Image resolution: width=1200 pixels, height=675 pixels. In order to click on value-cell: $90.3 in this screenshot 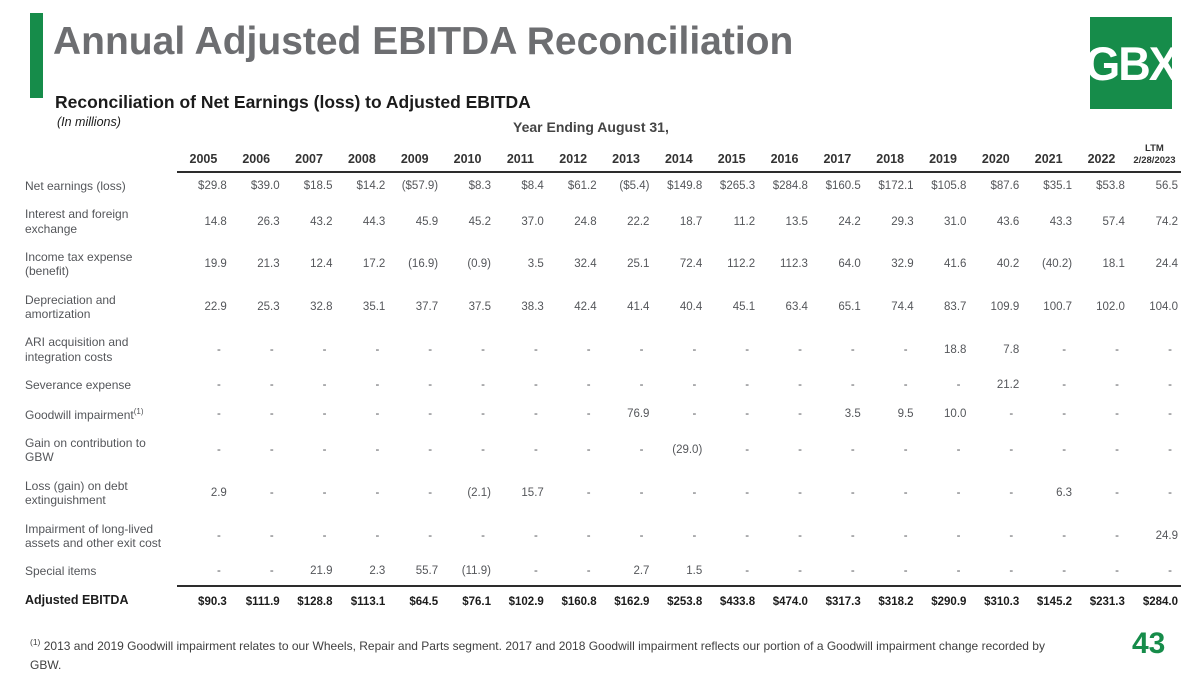, I will do `click(203, 599)`.